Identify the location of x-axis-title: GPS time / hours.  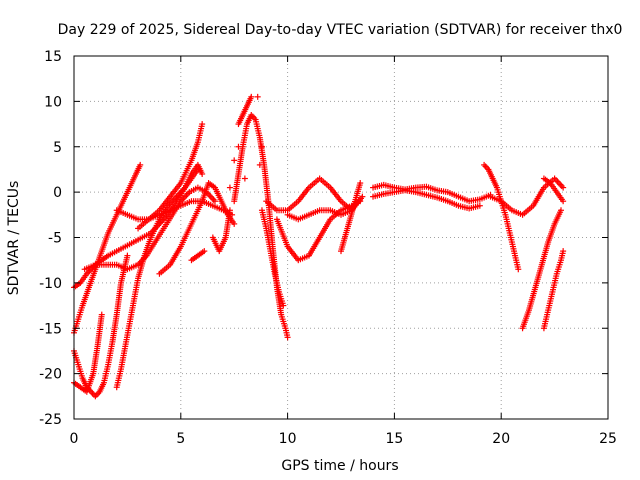
(339, 466).